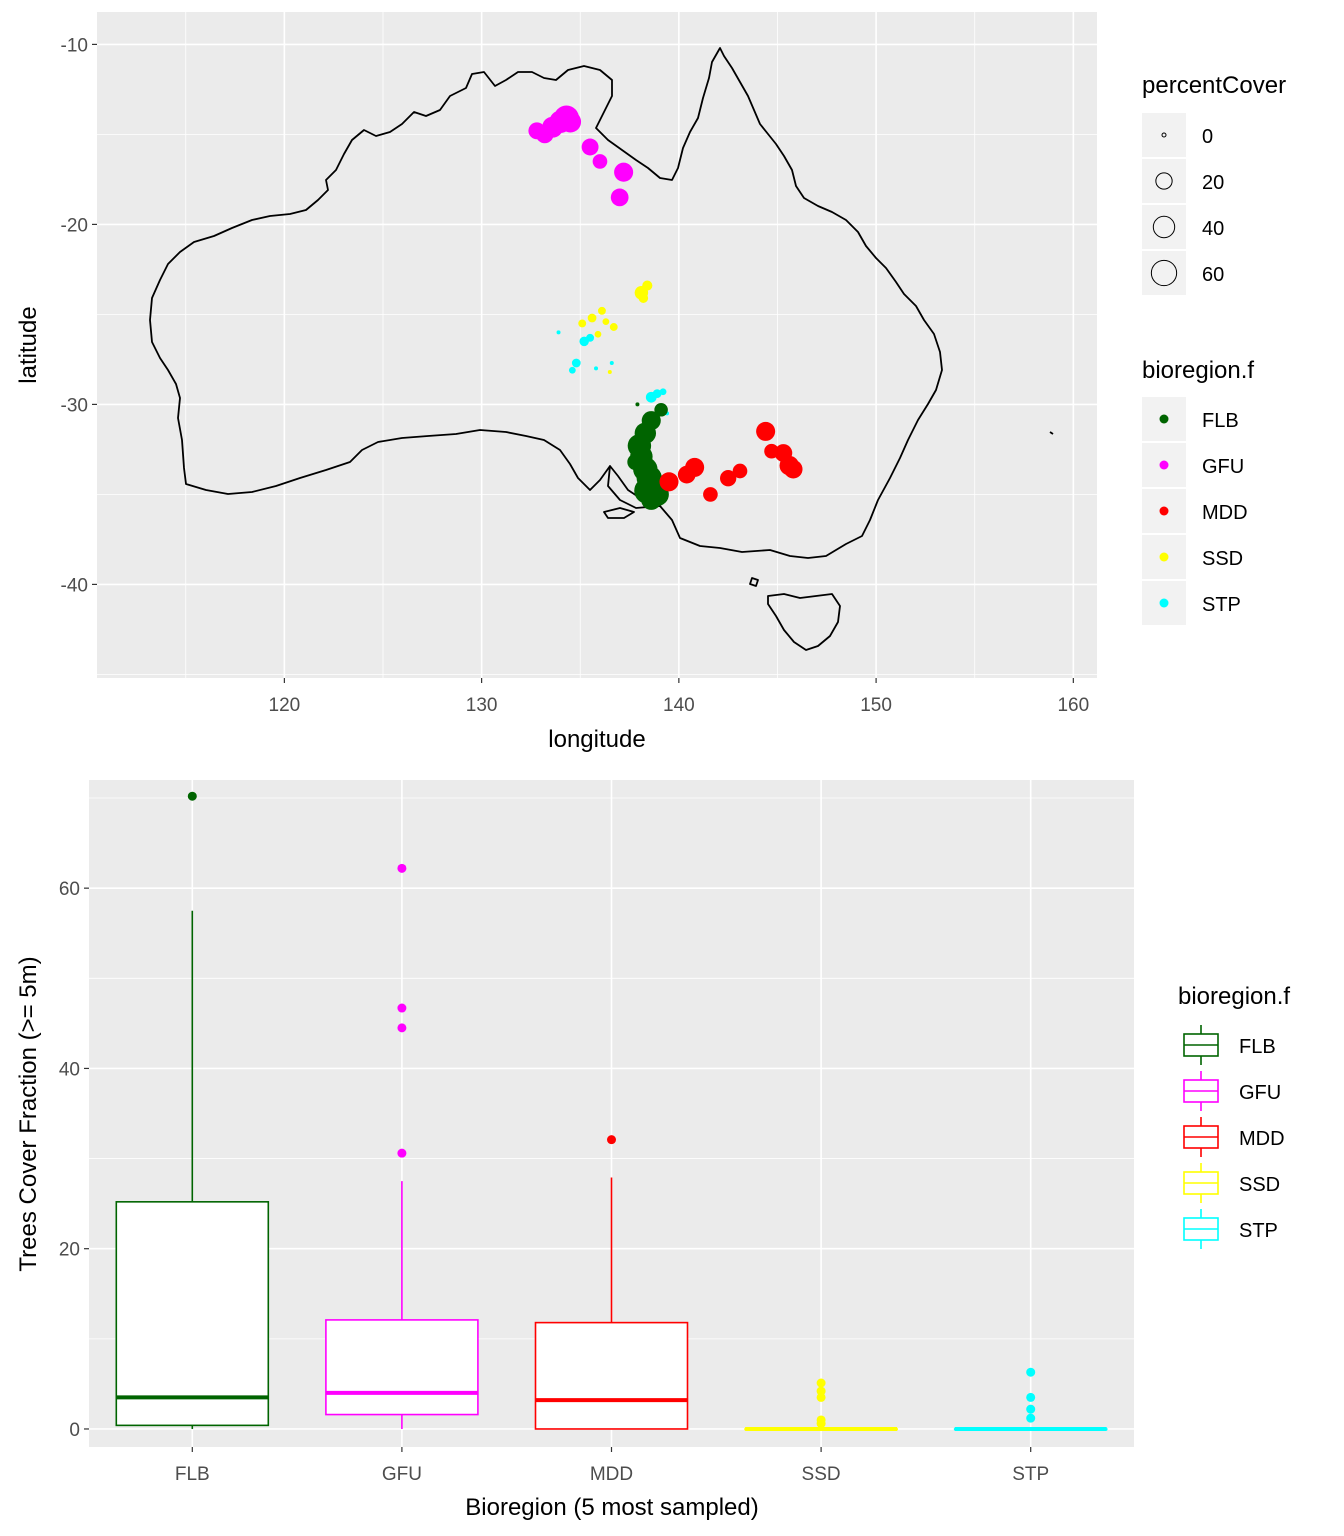 Image resolution: width=1344 pixels, height=1536 pixels. I want to click on boxplot-legend-label: SSD, so click(1259, 1185).